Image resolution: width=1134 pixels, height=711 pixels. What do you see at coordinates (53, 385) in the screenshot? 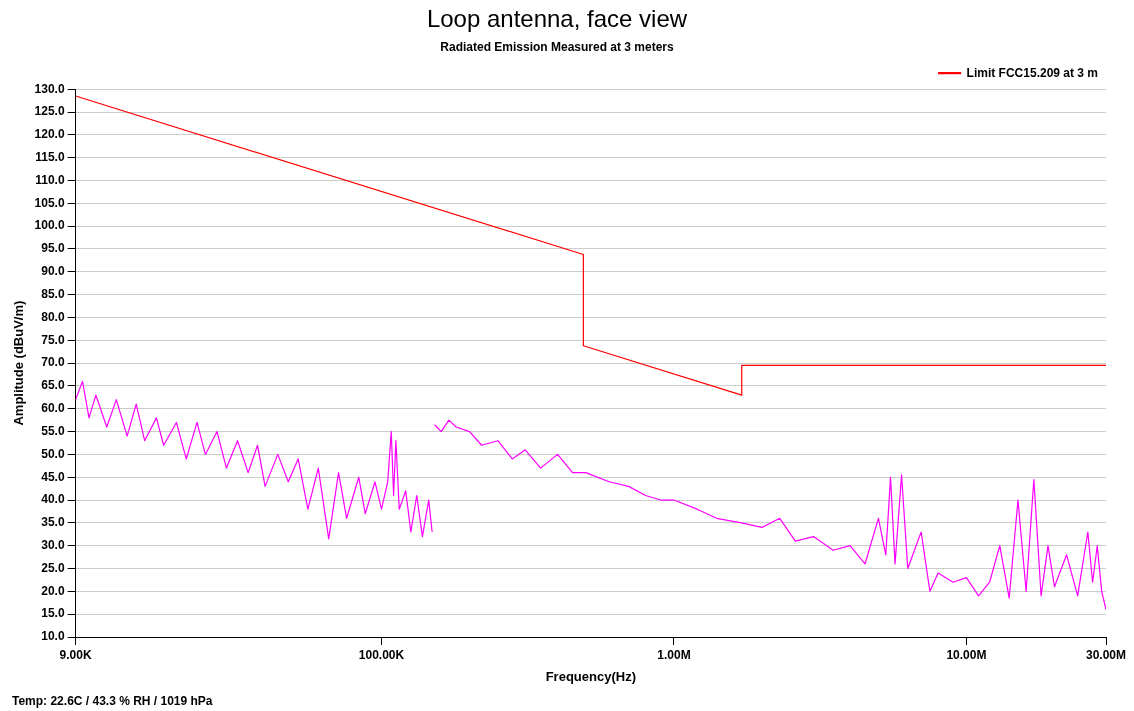
I see `y-tick-label: 65.0` at bounding box center [53, 385].